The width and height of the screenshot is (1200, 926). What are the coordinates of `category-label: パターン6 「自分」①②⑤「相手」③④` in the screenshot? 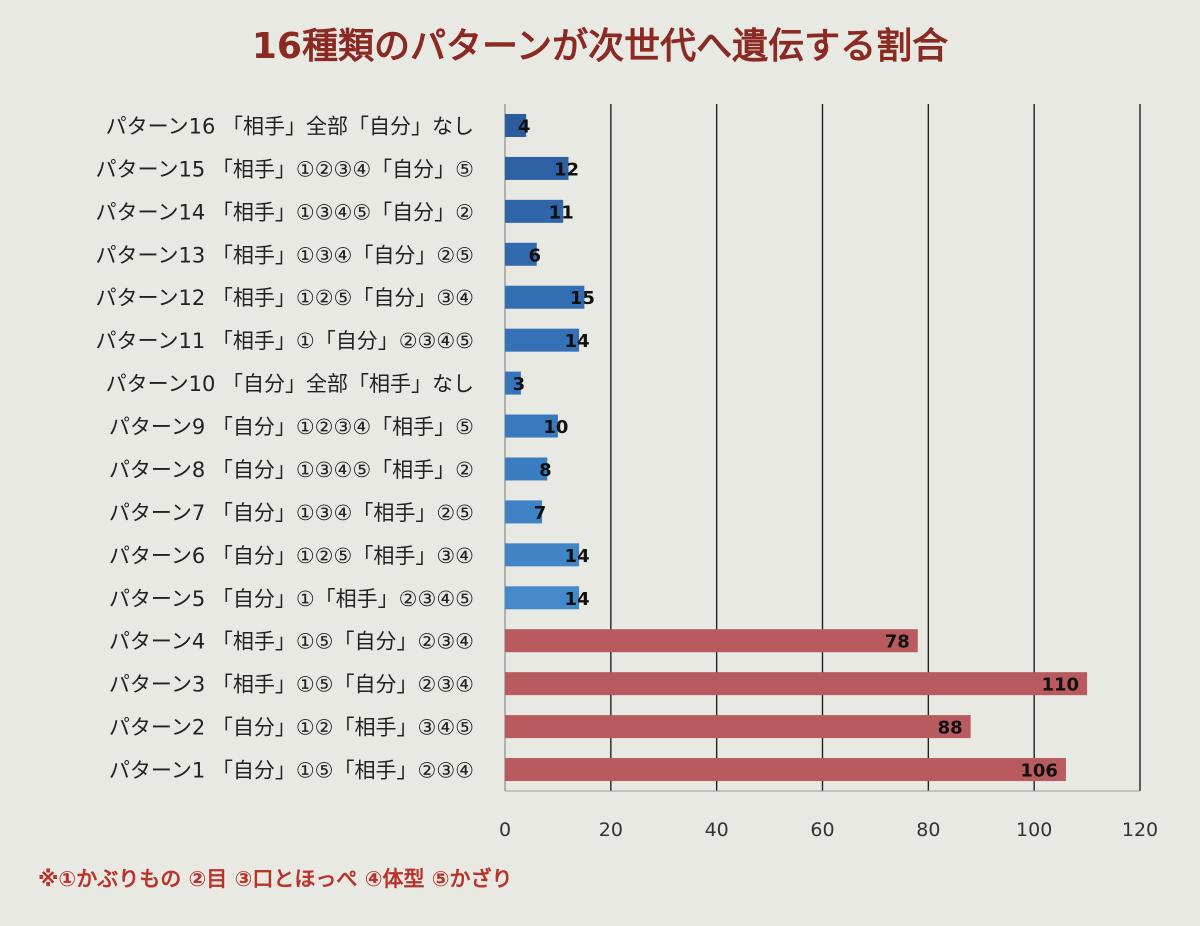 It's located at (291, 556).